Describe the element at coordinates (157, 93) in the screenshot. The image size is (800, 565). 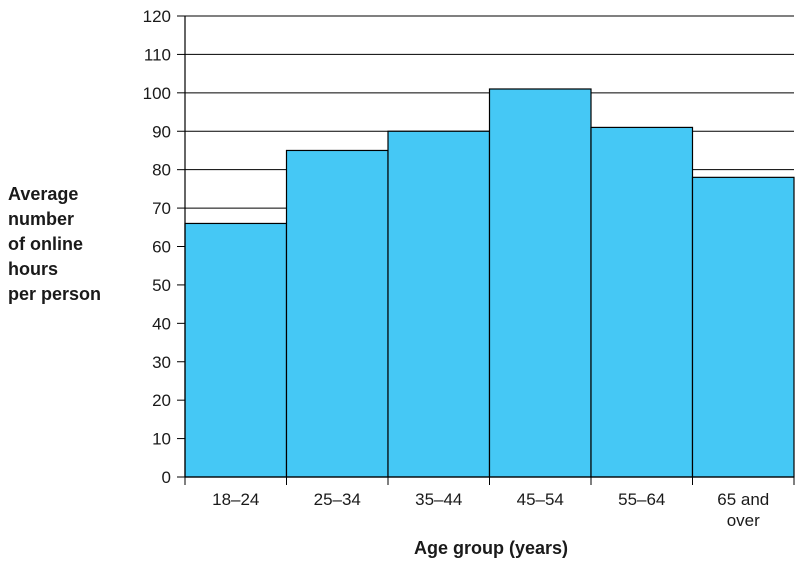
I see `y-tick-label: 100` at that location.